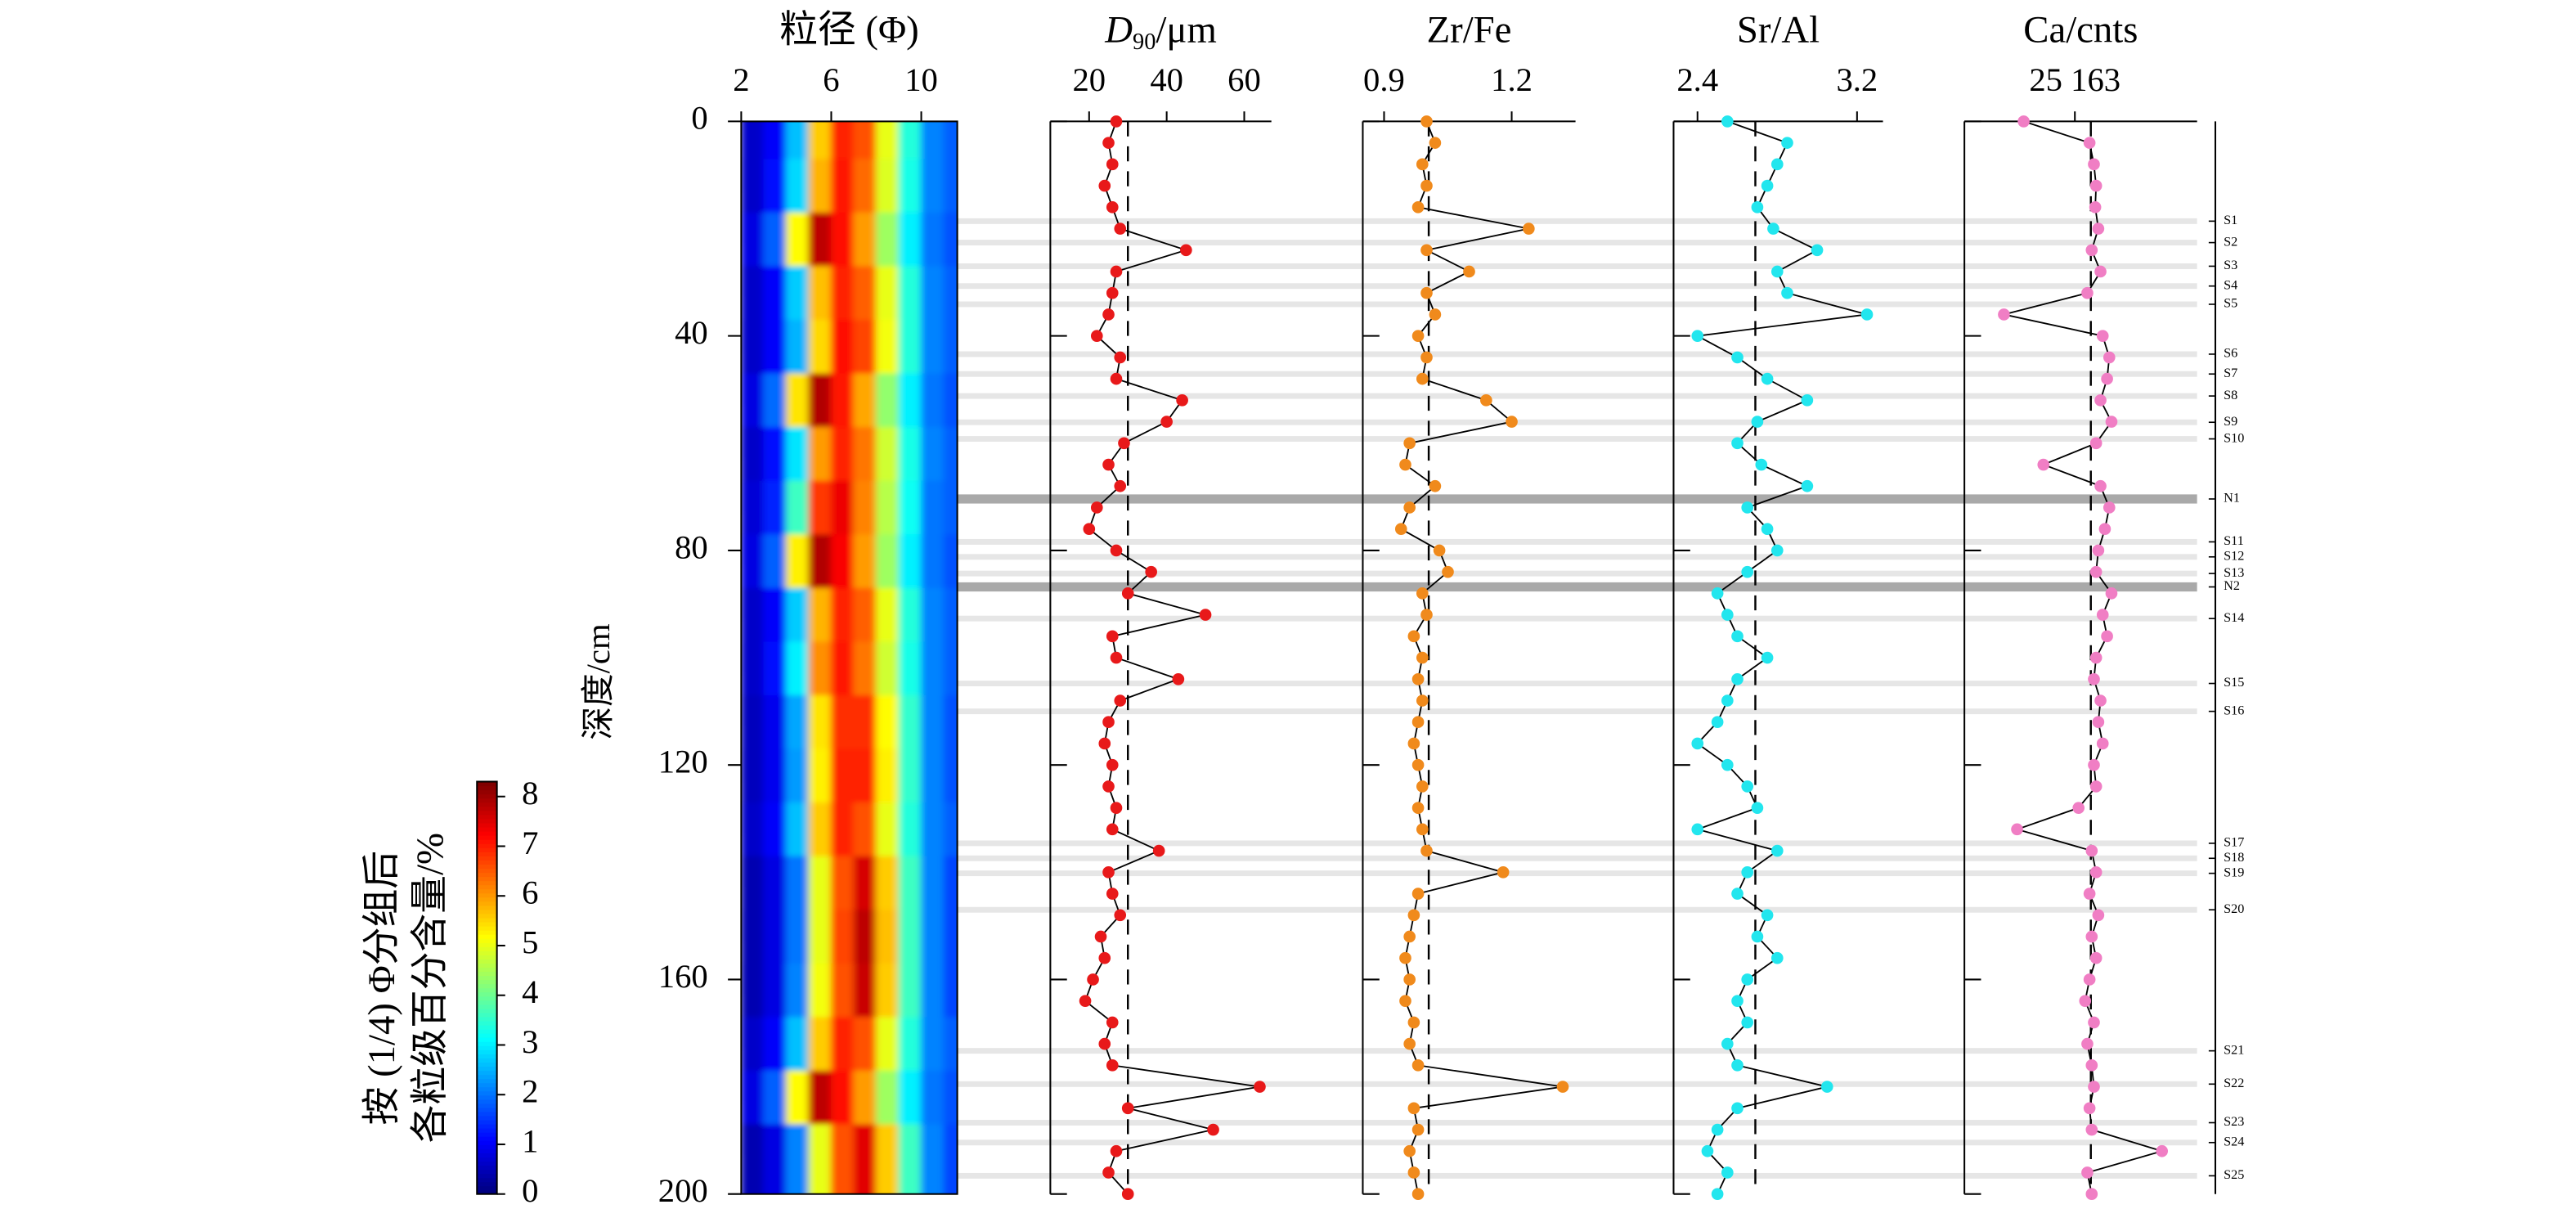 Image resolution: width=2576 pixels, height=1209 pixels. Describe the element at coordinates (2080, 29) in the screenshot. I see `panel-title: Ca/cnts` at that location.